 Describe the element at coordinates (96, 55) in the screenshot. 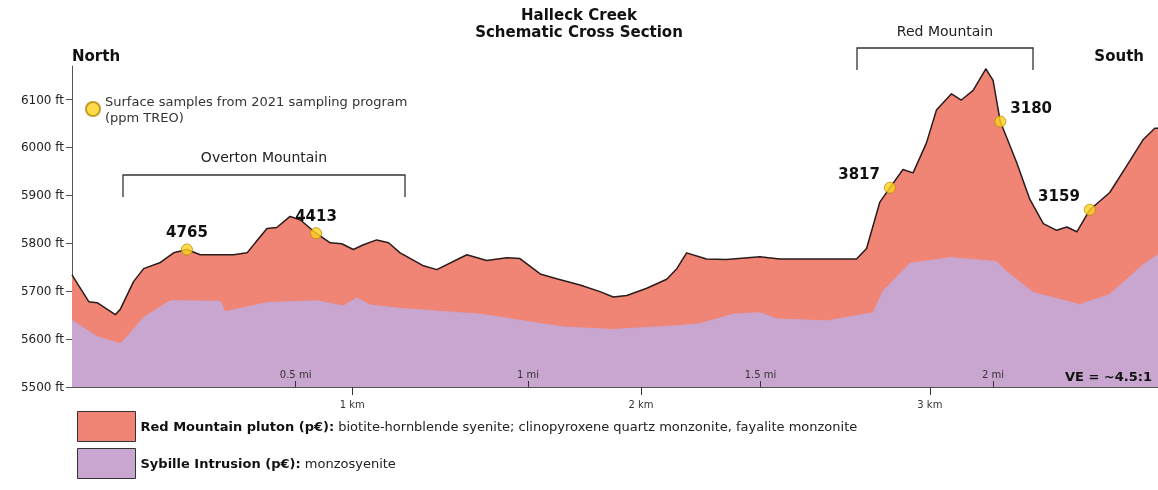

I see `text: North` at that location.